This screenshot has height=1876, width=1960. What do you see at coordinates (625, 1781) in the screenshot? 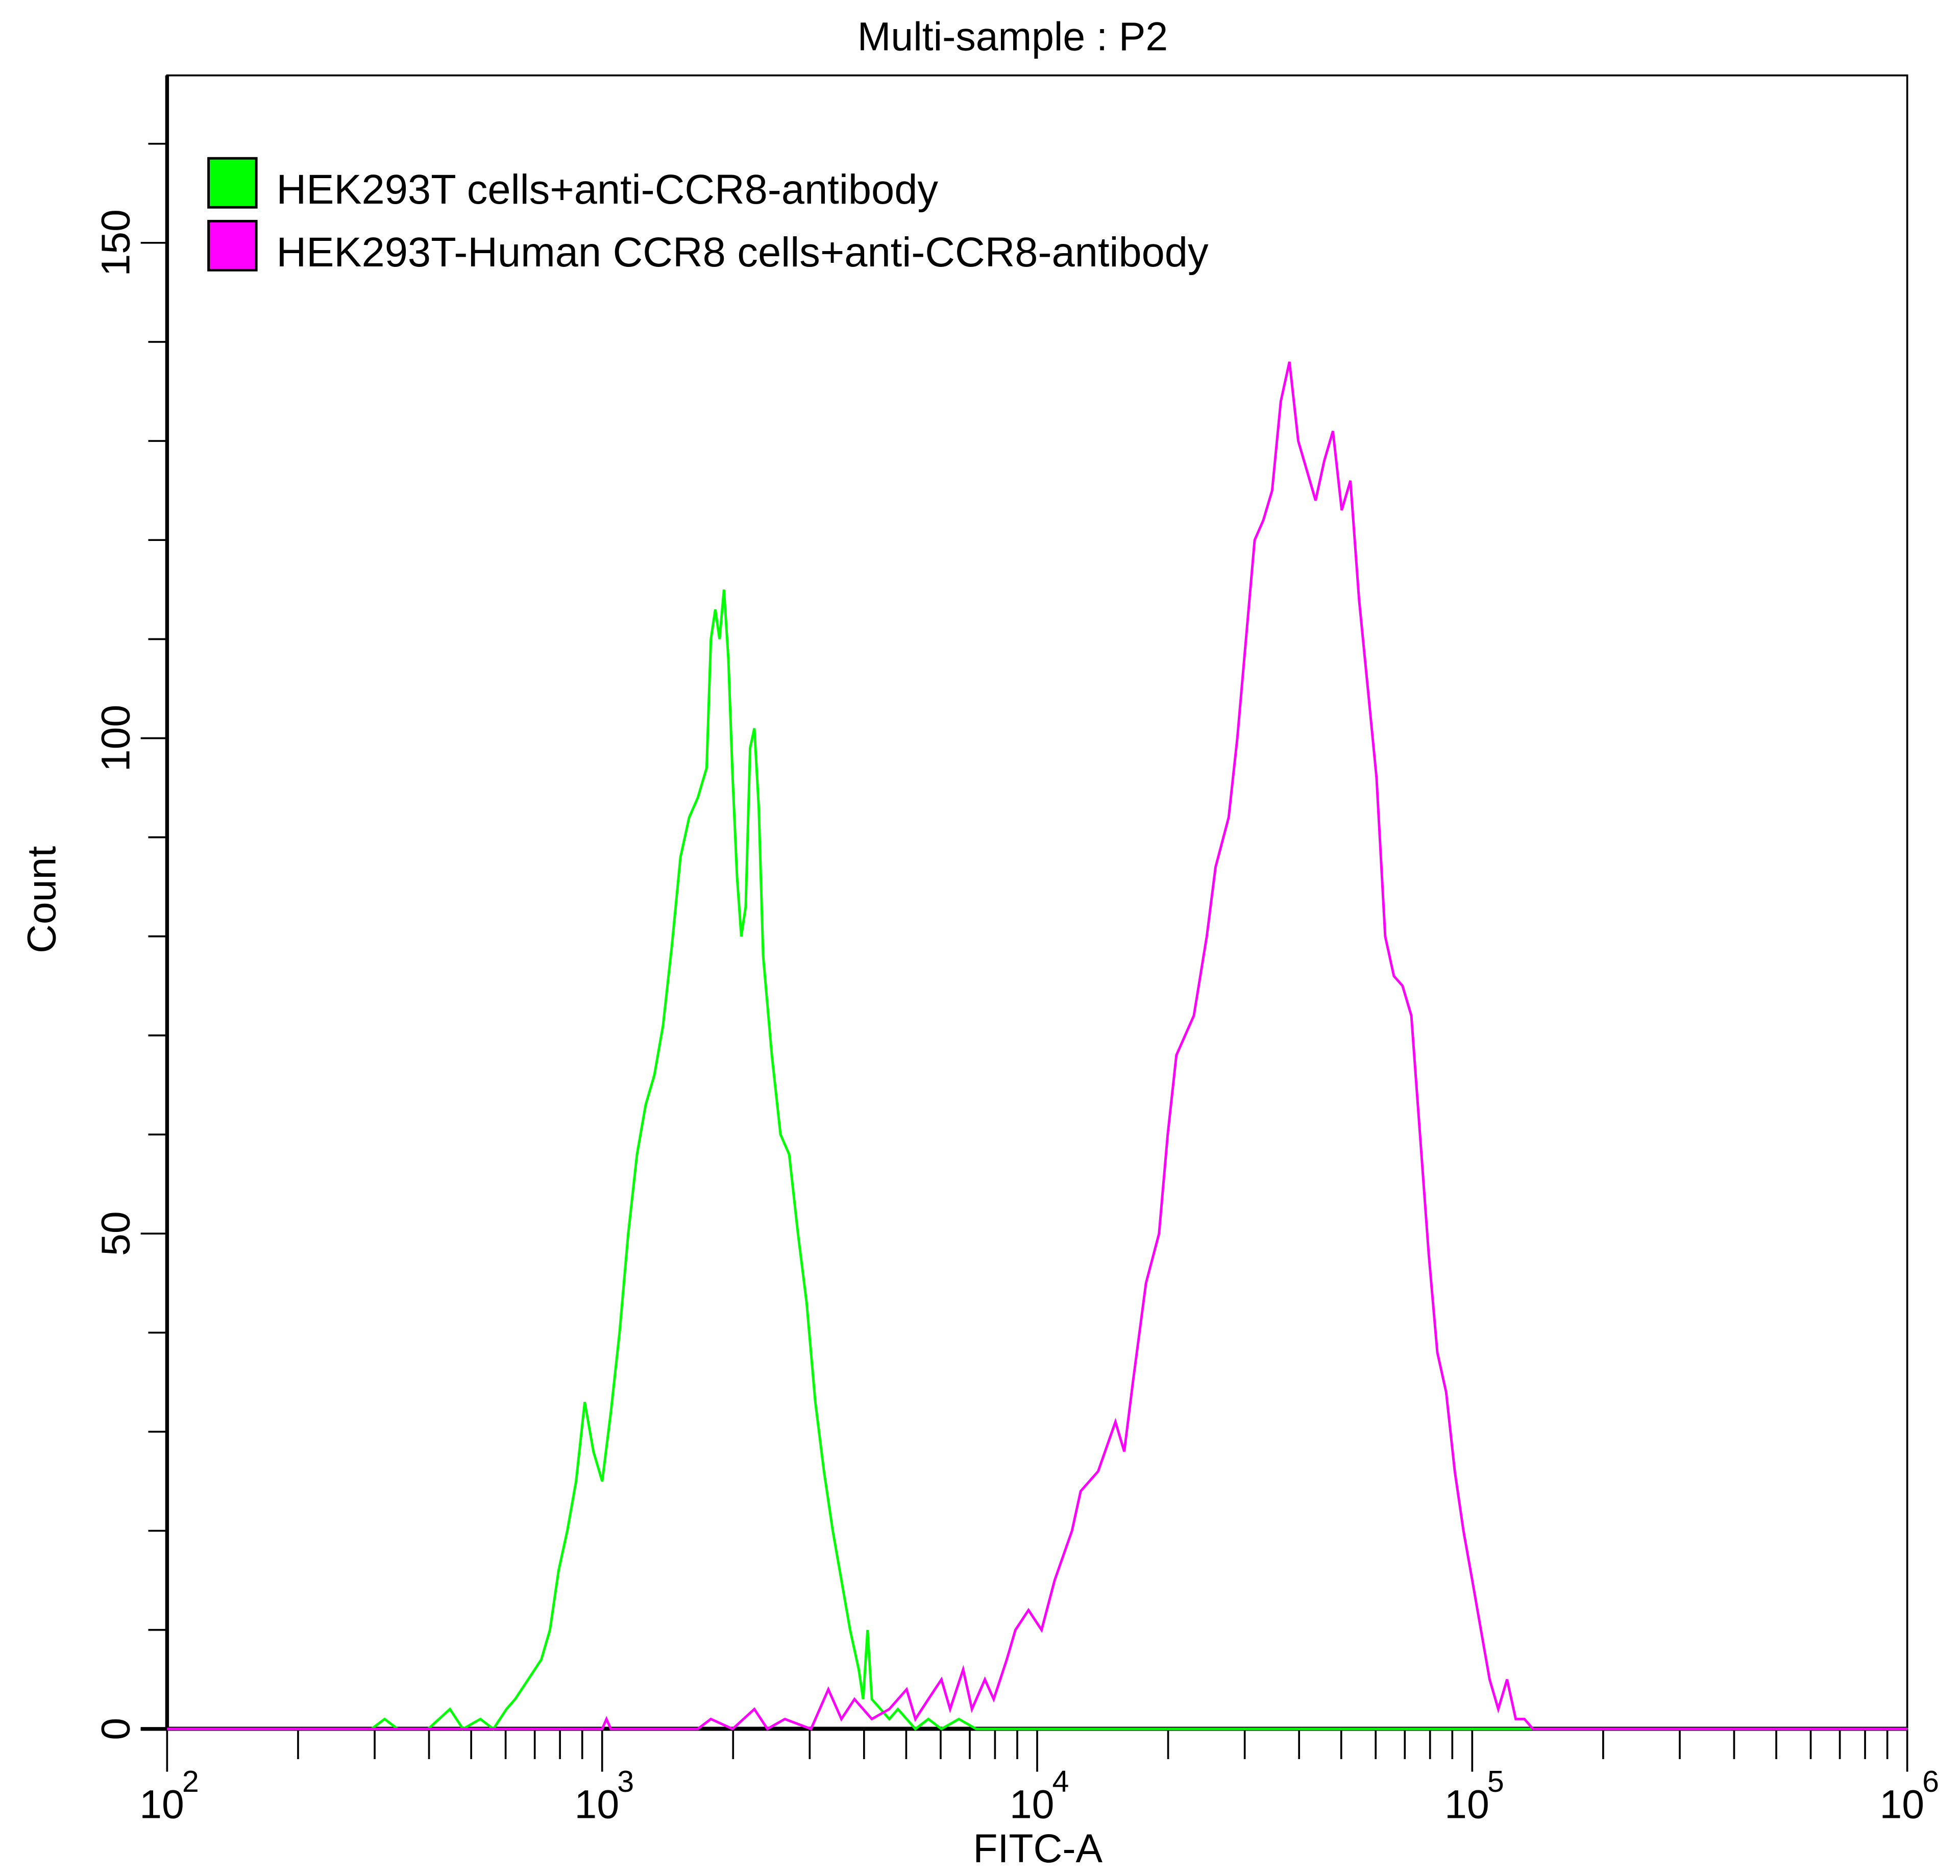
I see `x-tick-exponent: 3` at bounding box center [625, 1781].